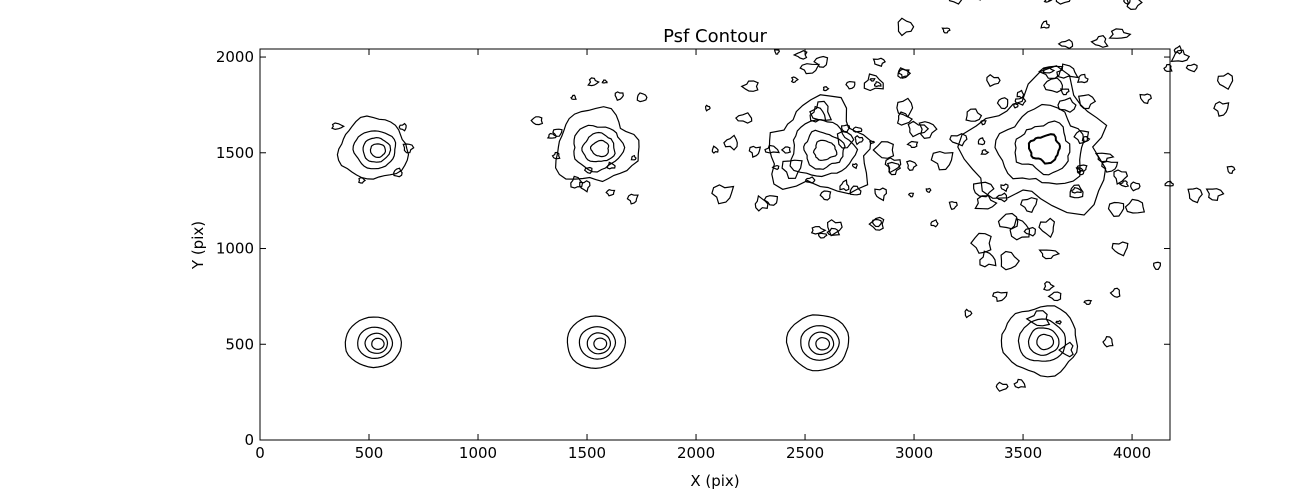  Describe the element at coordinates (587, 453) in the screenshot. I see `x-tick-label: 1500` at that location.